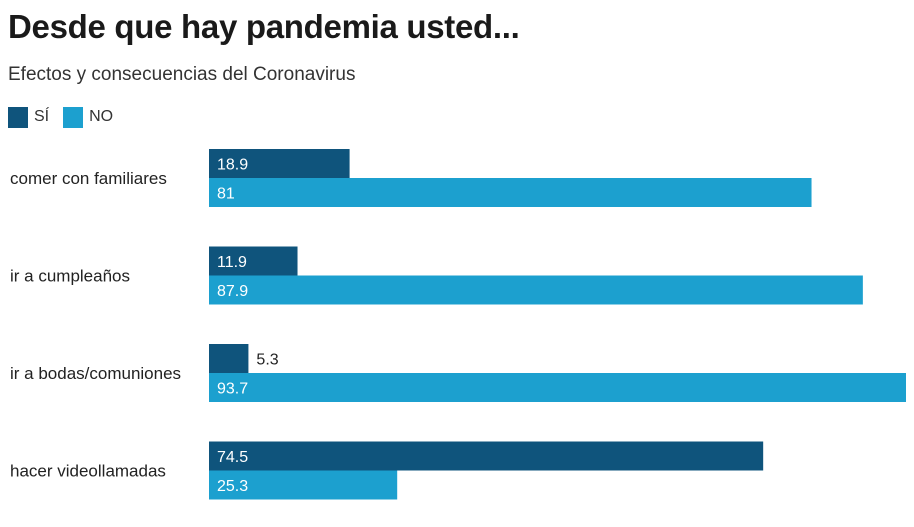 The image size is (914, 527). I want to click on legend-label-si: SÍ, so click(42, 116).